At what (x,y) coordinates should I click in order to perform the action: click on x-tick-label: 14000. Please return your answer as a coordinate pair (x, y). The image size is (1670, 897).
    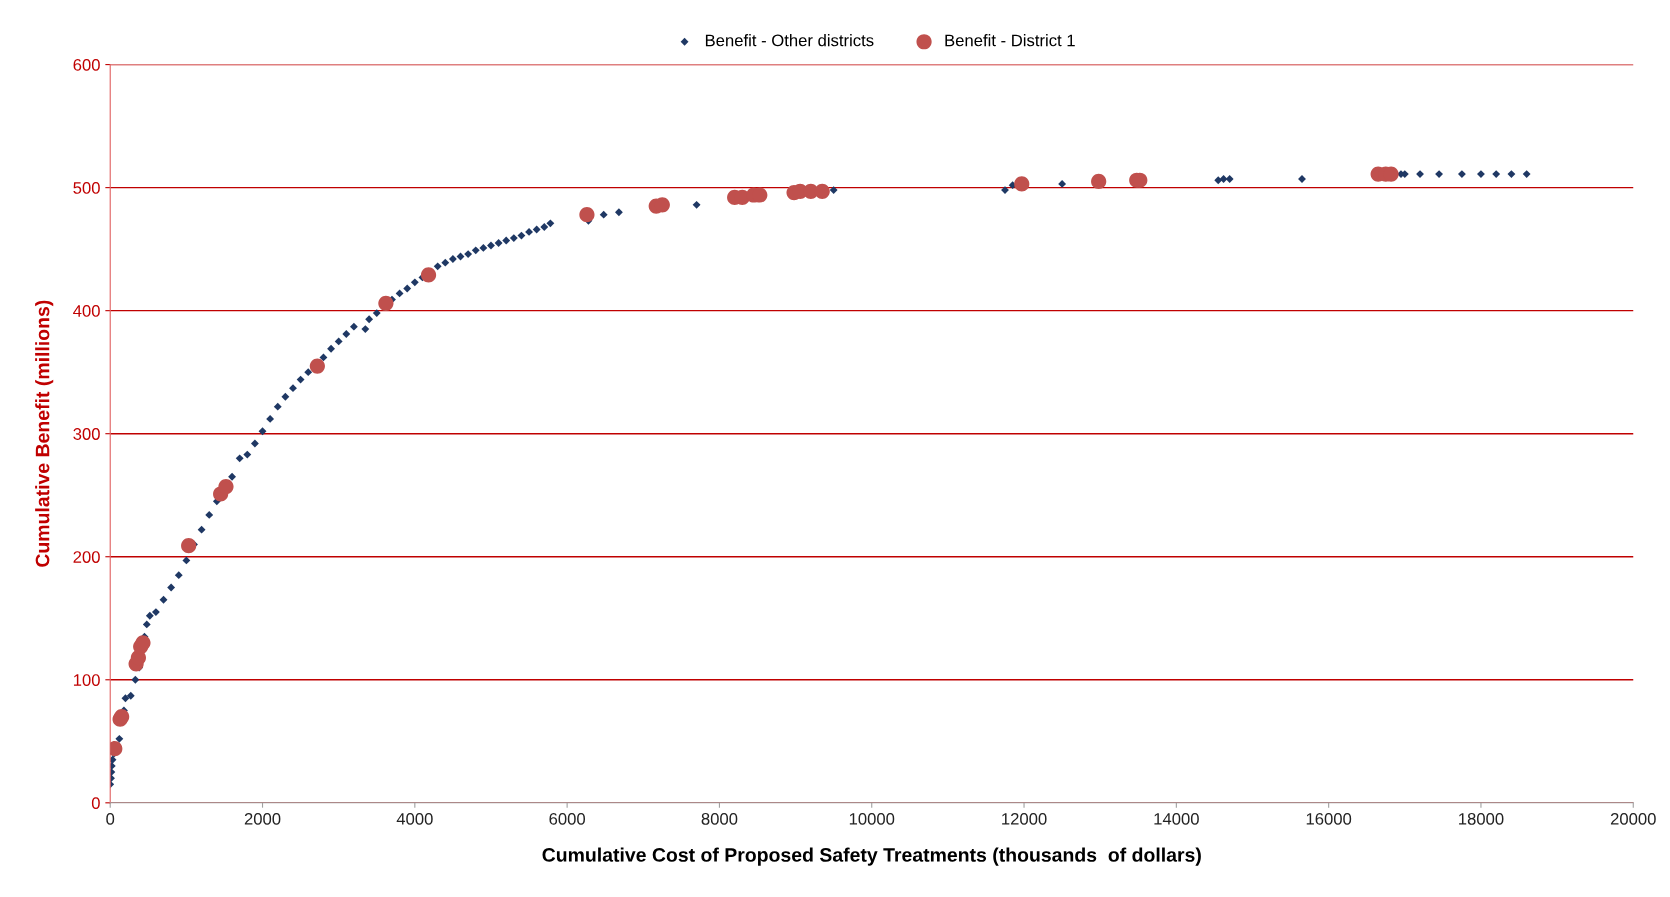
    Looking at the image, I should click on (1176, 818).